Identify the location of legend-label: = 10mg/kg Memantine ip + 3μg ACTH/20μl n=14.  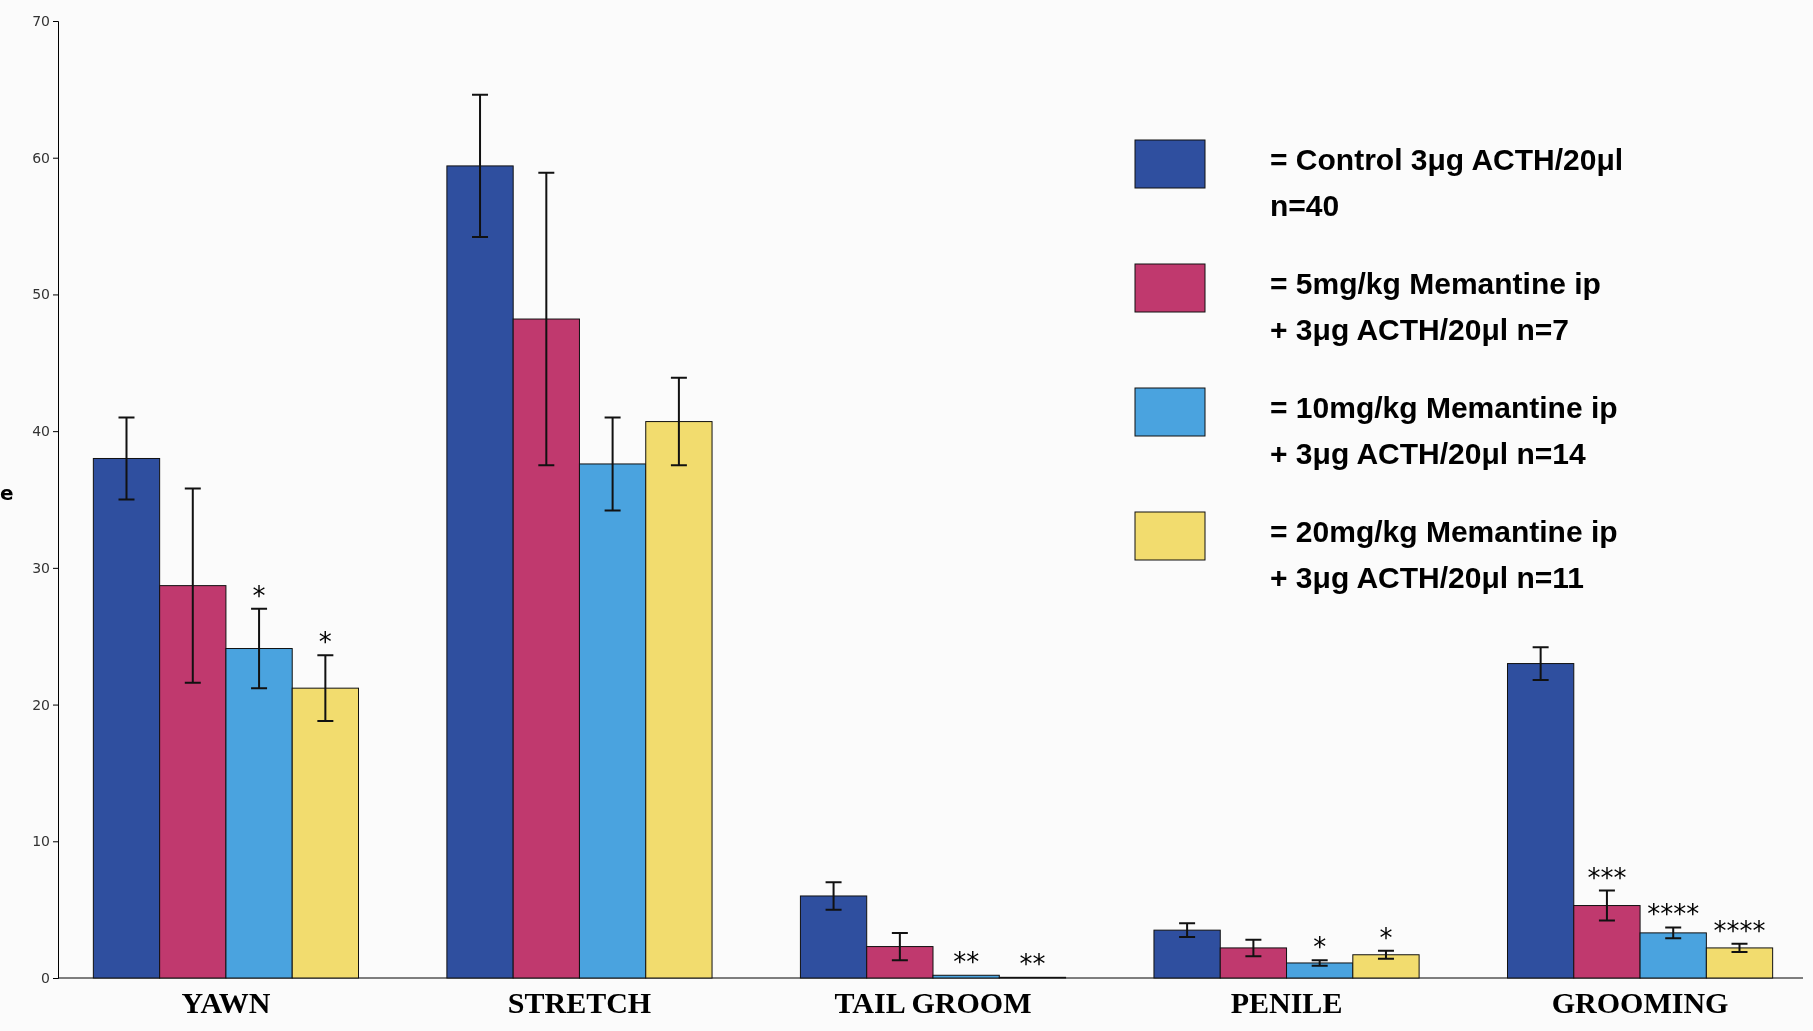
(1444, 430).